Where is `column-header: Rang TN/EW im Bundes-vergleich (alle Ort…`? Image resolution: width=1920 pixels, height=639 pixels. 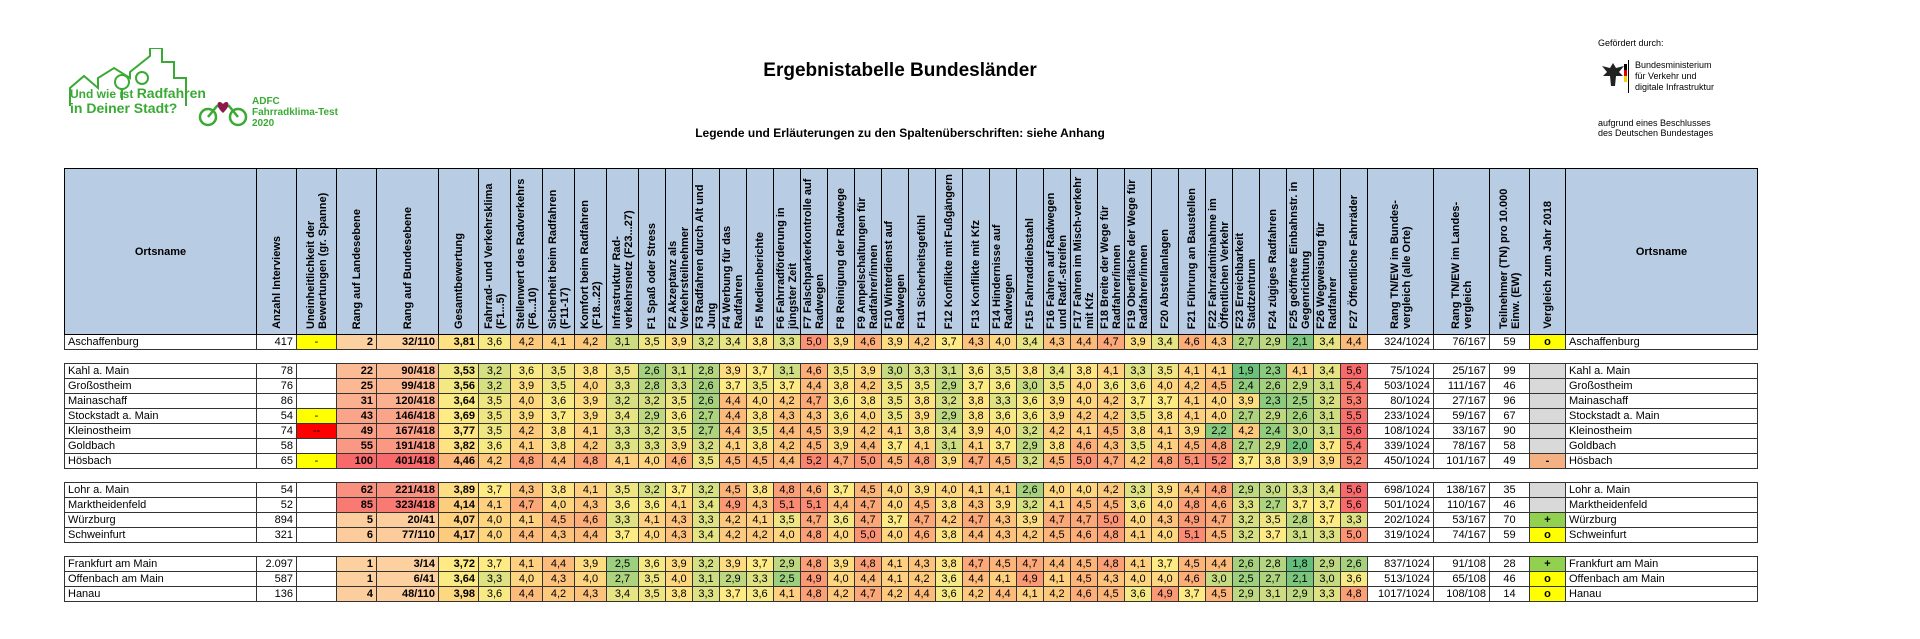
column-header: Rang TN/EW im Bundes-vergleich (alle Ort… is located at coordinates (1400, 251).